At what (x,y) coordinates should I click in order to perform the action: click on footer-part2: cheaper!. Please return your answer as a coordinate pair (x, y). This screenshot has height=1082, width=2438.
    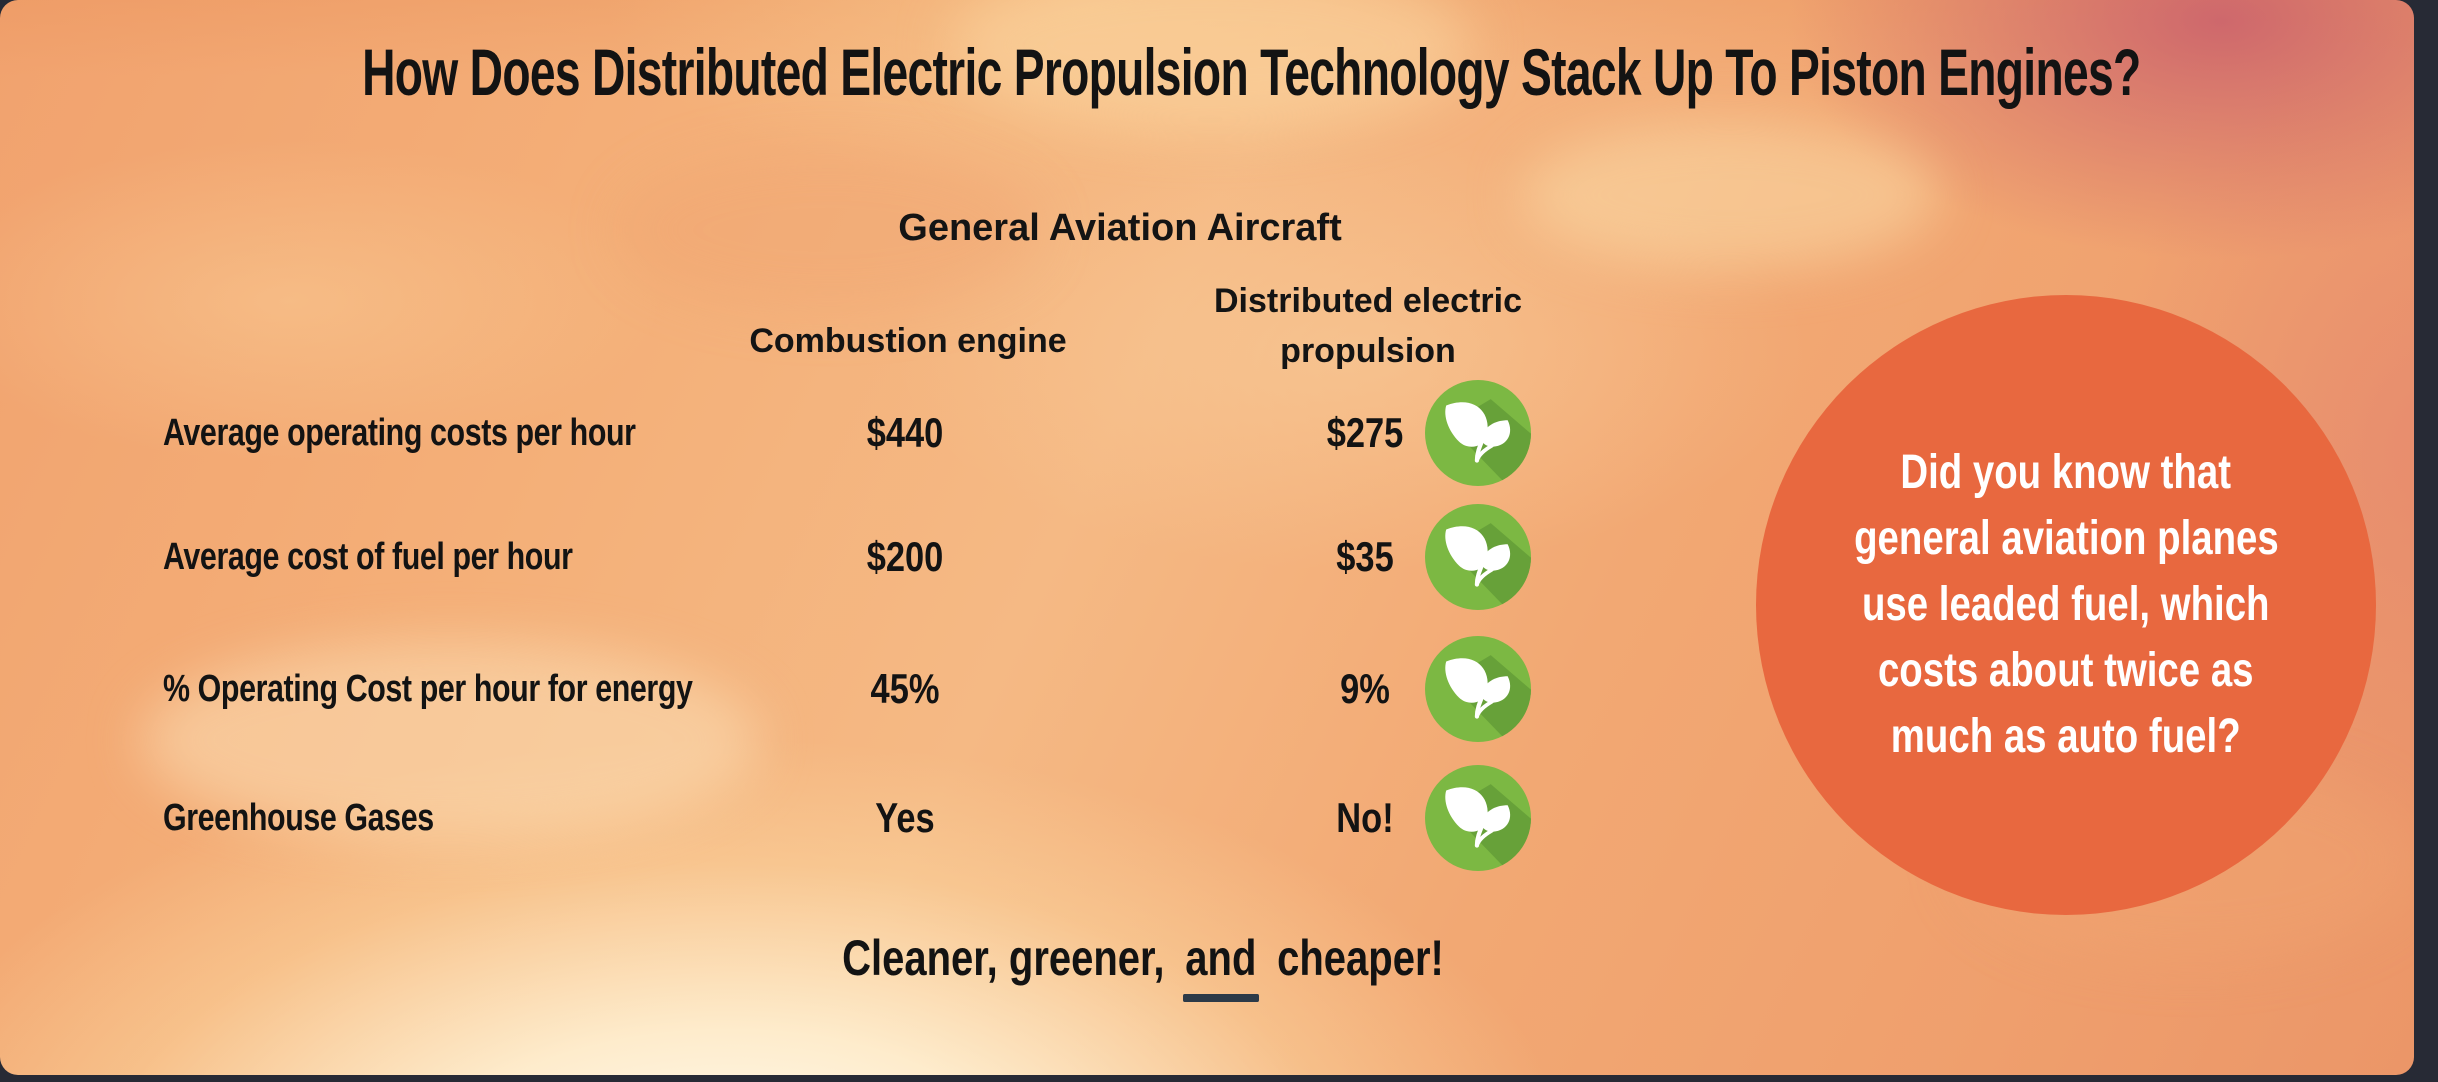
    Looking at the image, I should click on (1360, 958).